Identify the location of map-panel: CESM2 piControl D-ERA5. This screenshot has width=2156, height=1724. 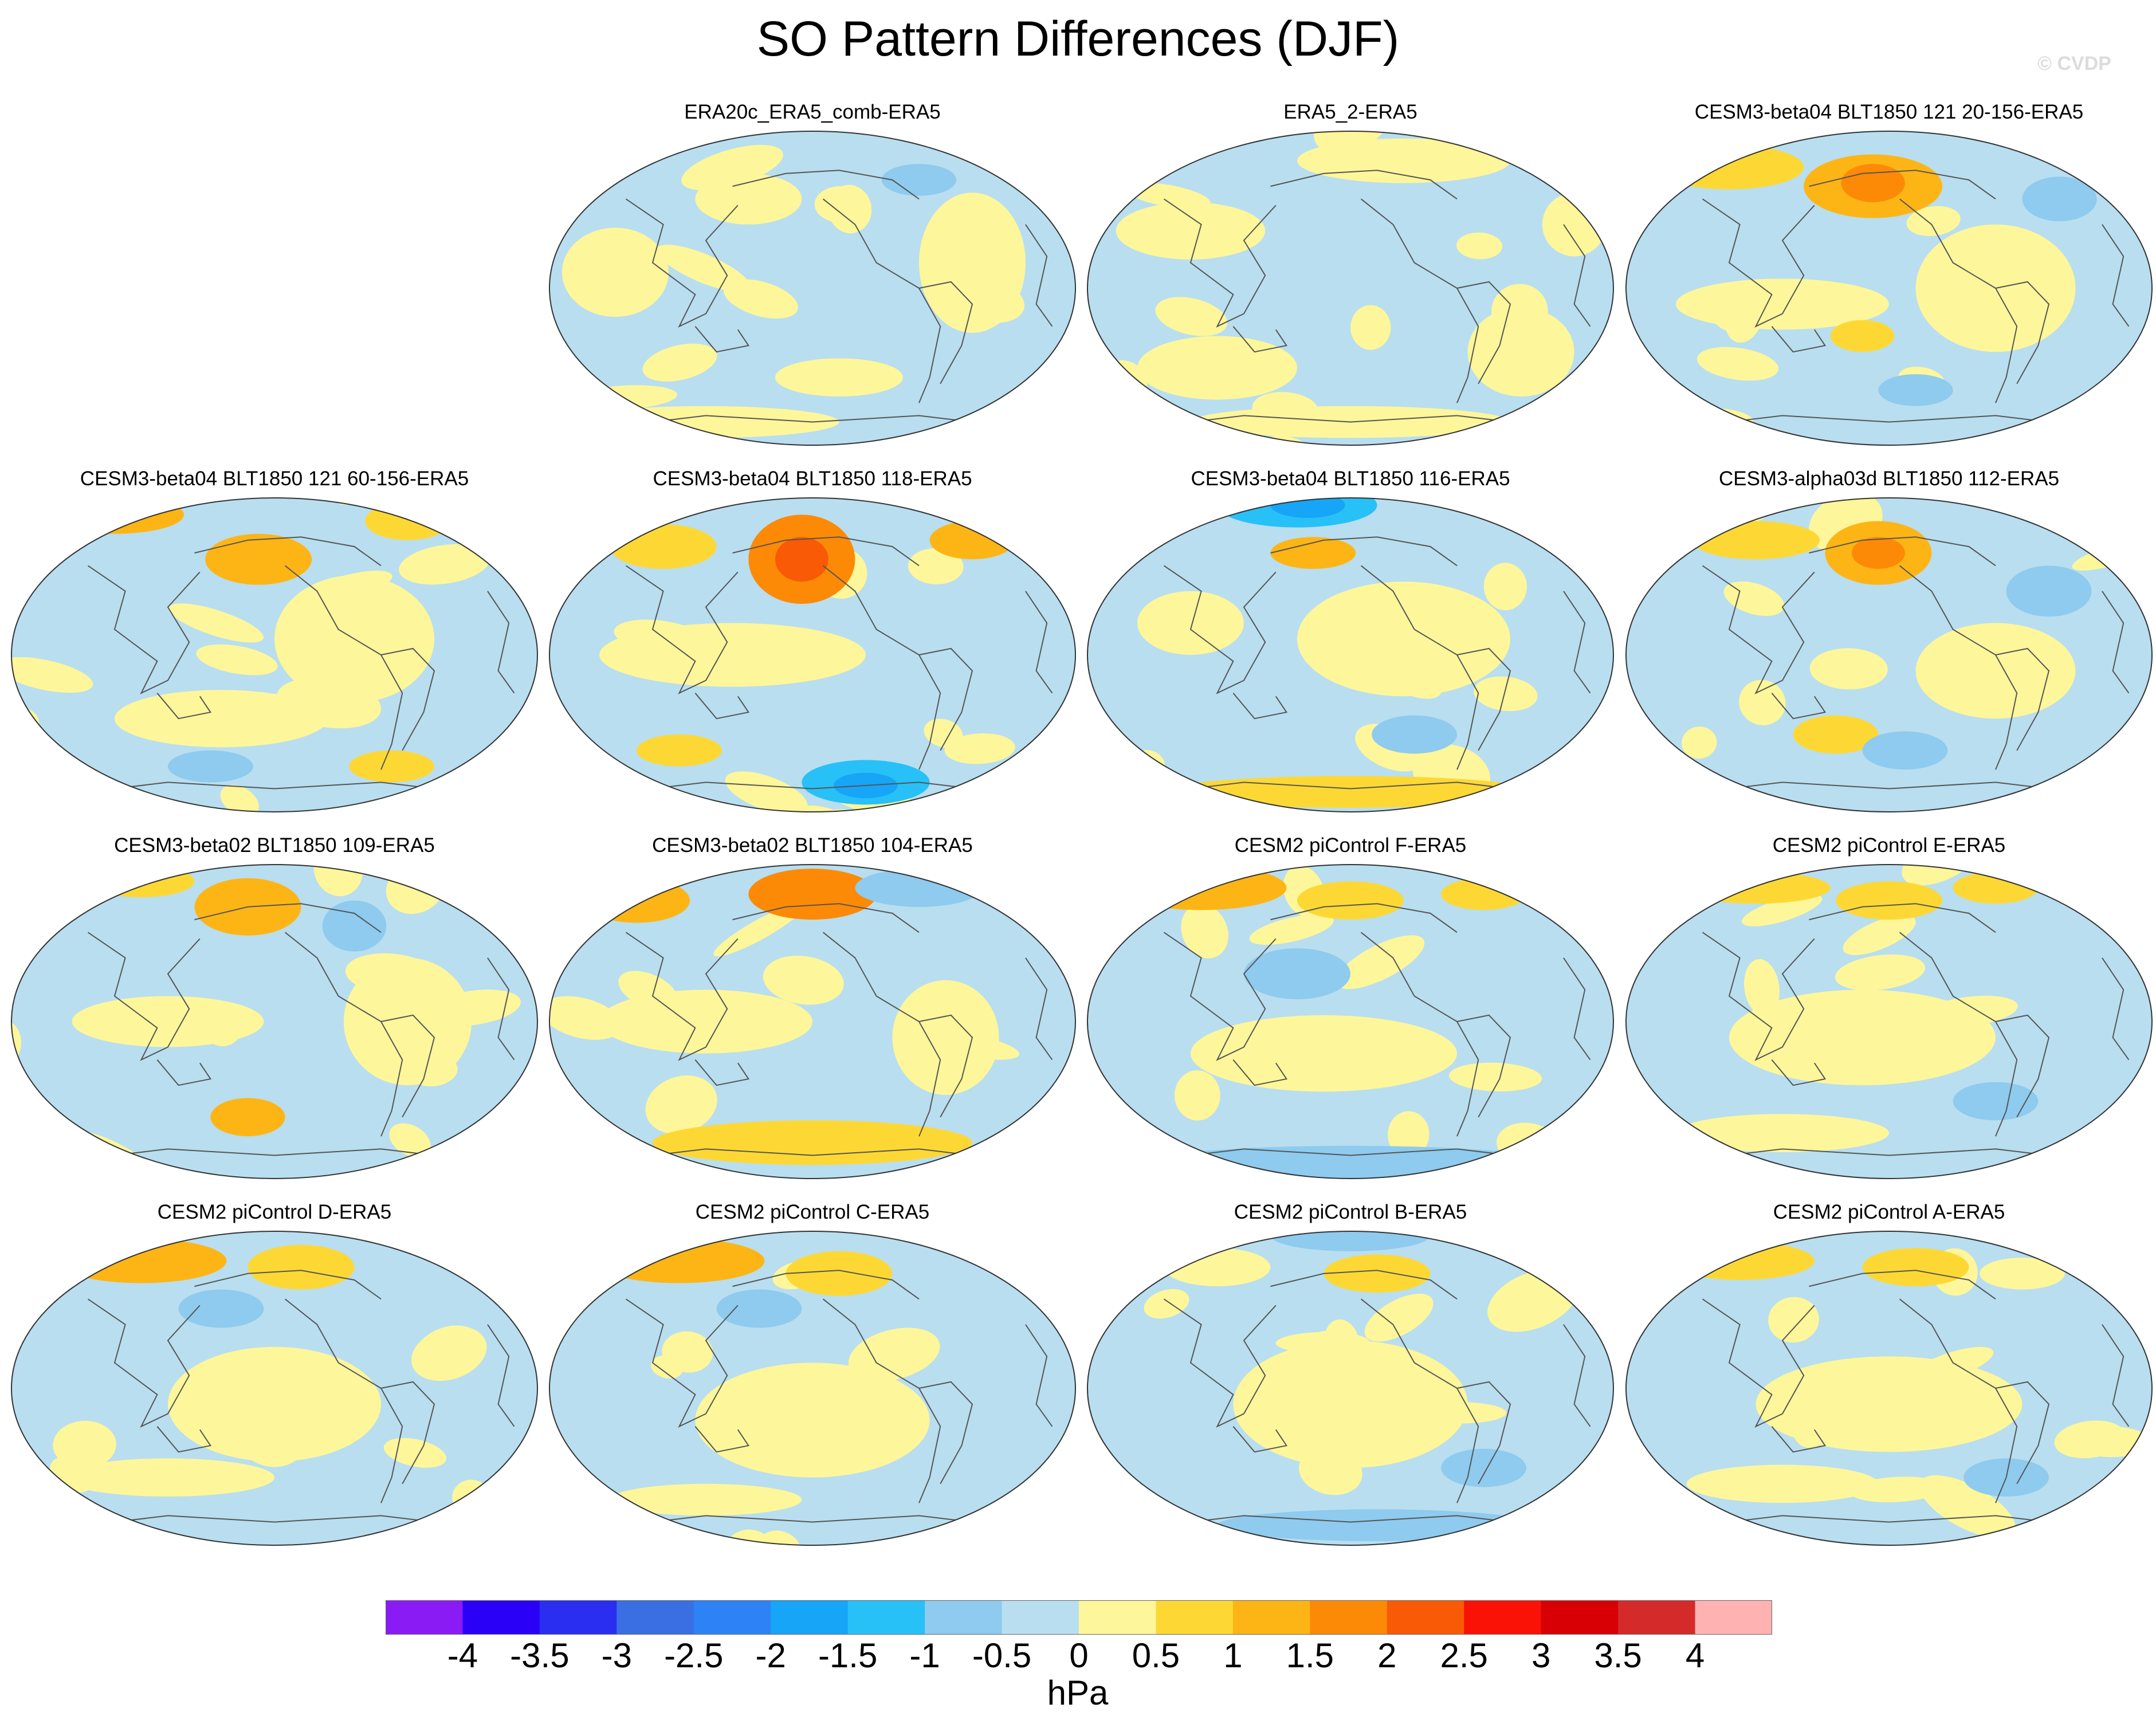
(274, 1373).